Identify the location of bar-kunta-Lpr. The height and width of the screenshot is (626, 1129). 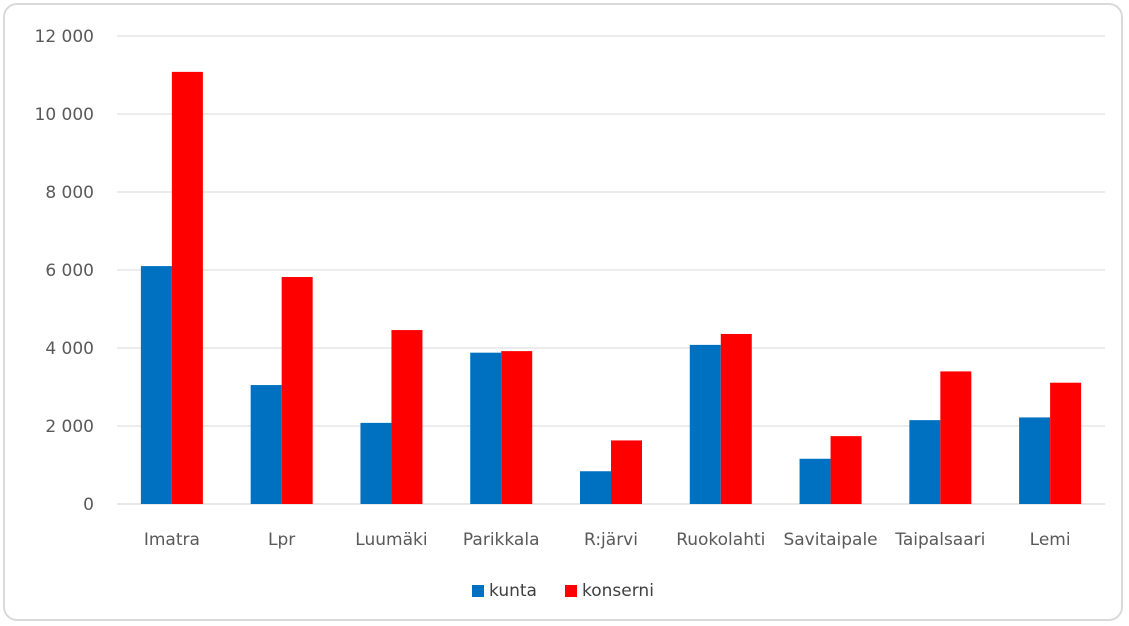
(266, 444).